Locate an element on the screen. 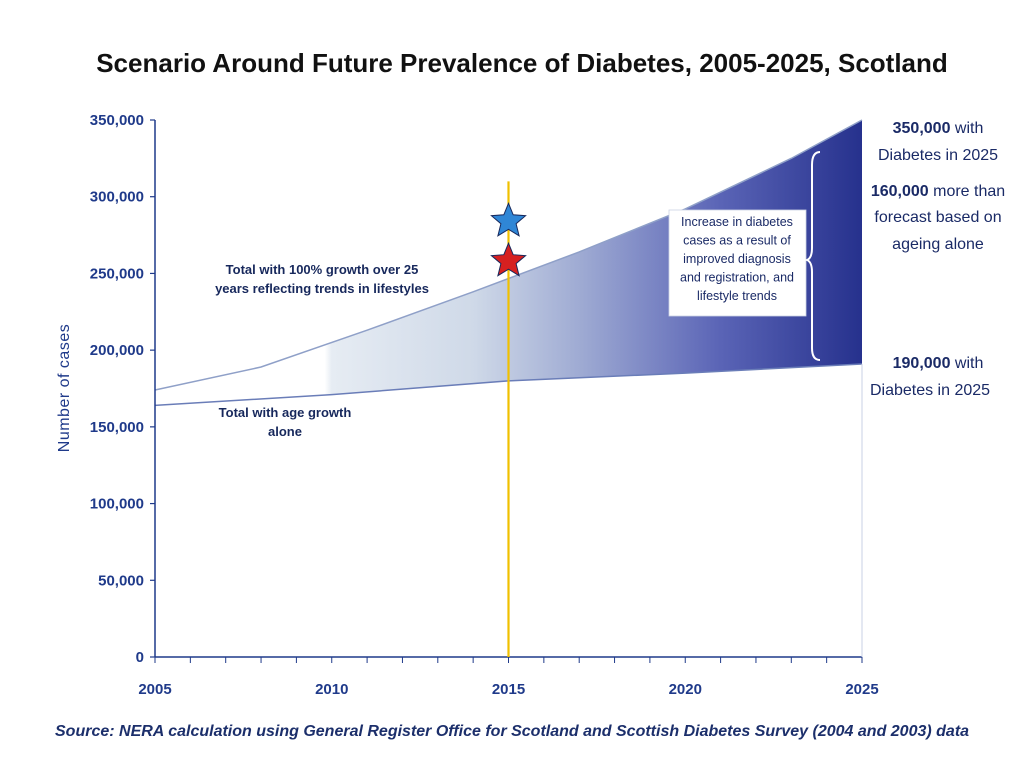 This screenshot has height=768, width=1024. y-tick-label: 200,000 is located at coordinates (117, 350).